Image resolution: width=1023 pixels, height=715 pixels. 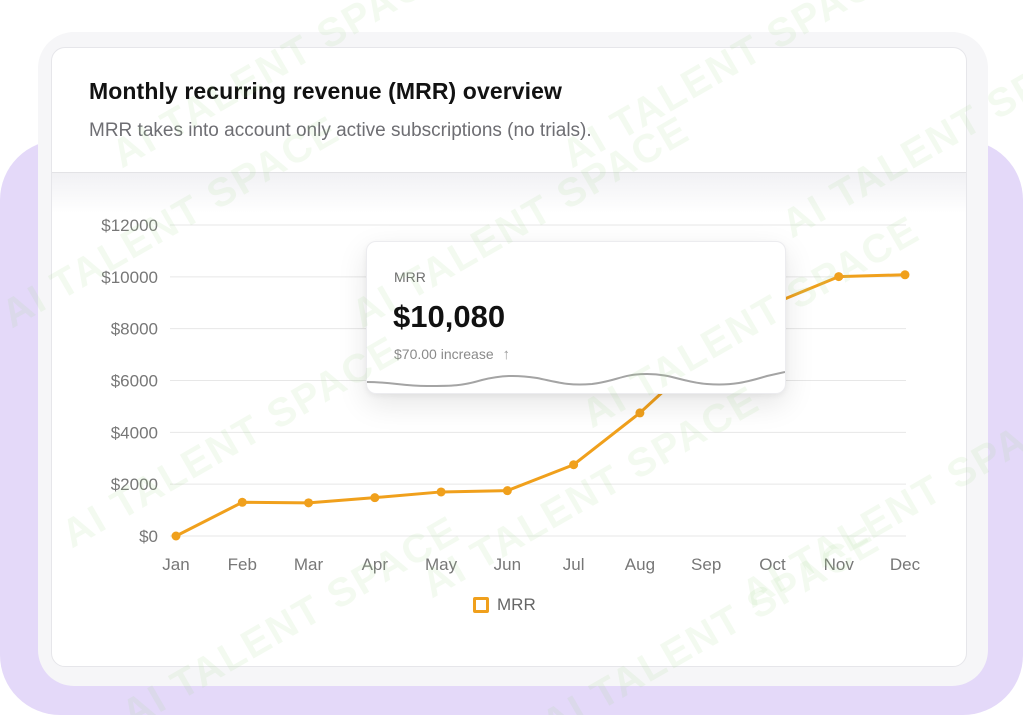 What do you see at coordinates (134, 329) in the screenshot?
I see `y-tick-label: $8000` at bounding box center [134, 329].